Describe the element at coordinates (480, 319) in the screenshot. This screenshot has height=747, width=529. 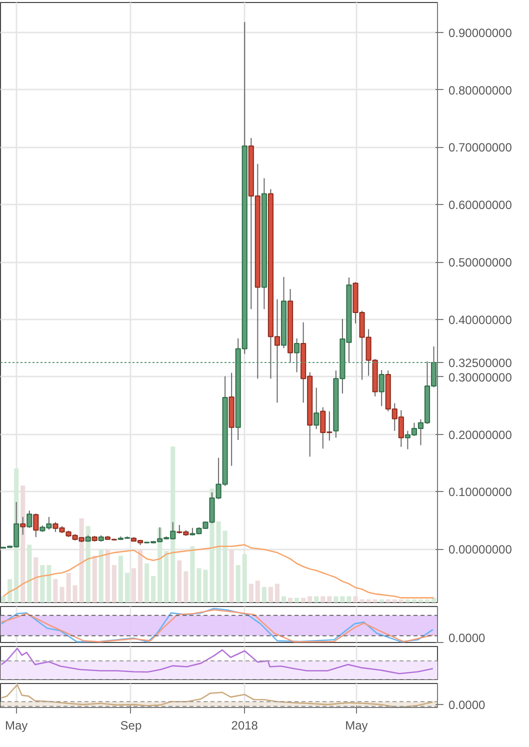
I see `y-tick-label: 0.40000000` at that location.